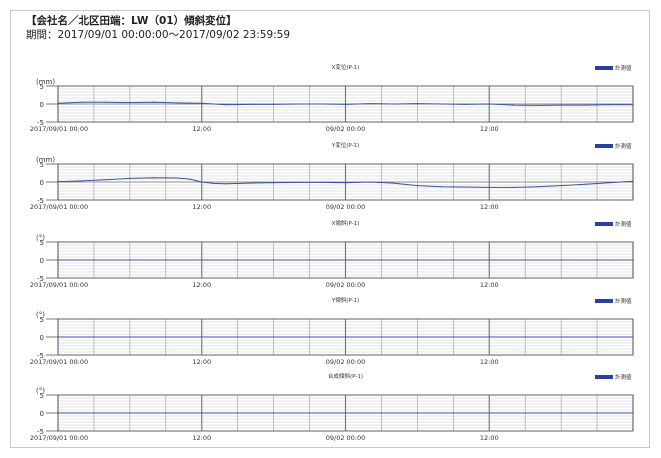 The height and width of the screenshot is (458, 661). What do you see at coordinates (346, 67) in the screenshot?
I see `chart-title: X変位(P-1)` at bounding box center [346, 67].